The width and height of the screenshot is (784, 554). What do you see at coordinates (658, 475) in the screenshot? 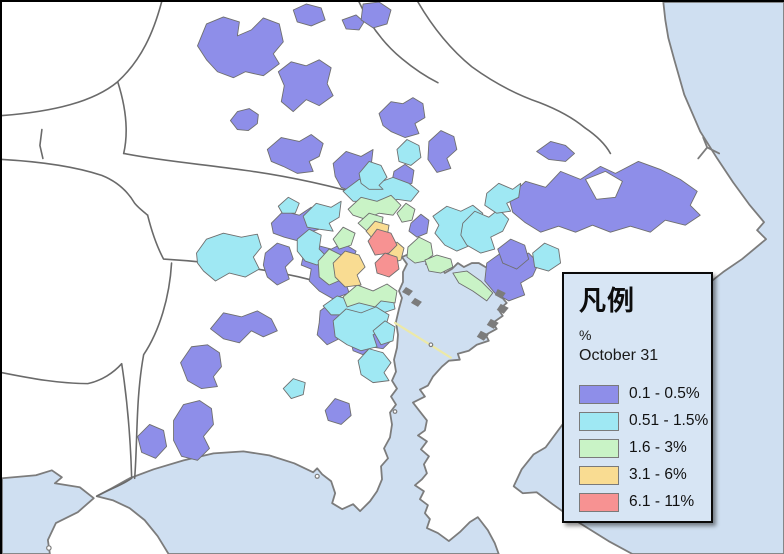
I see `legend-item-label: 3.1 - 6%` at bounding box center [658, 475].